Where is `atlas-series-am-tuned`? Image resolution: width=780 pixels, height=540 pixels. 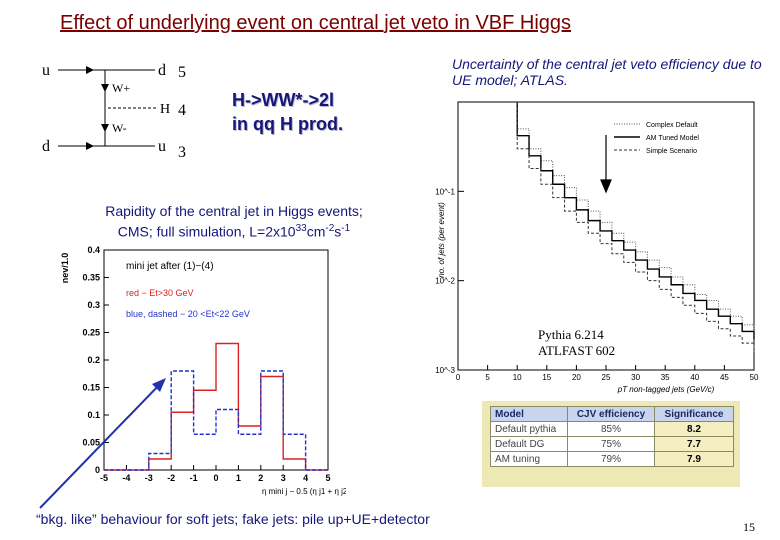
atlas-series-am-tuned is located at coordinates (635, 221).